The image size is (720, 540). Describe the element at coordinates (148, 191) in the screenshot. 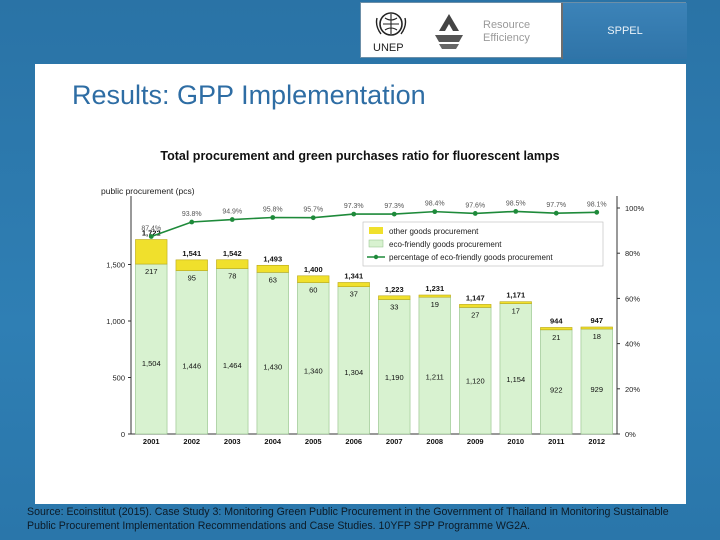

I see `y-axis-label: public procurement (pcs)` at that location.